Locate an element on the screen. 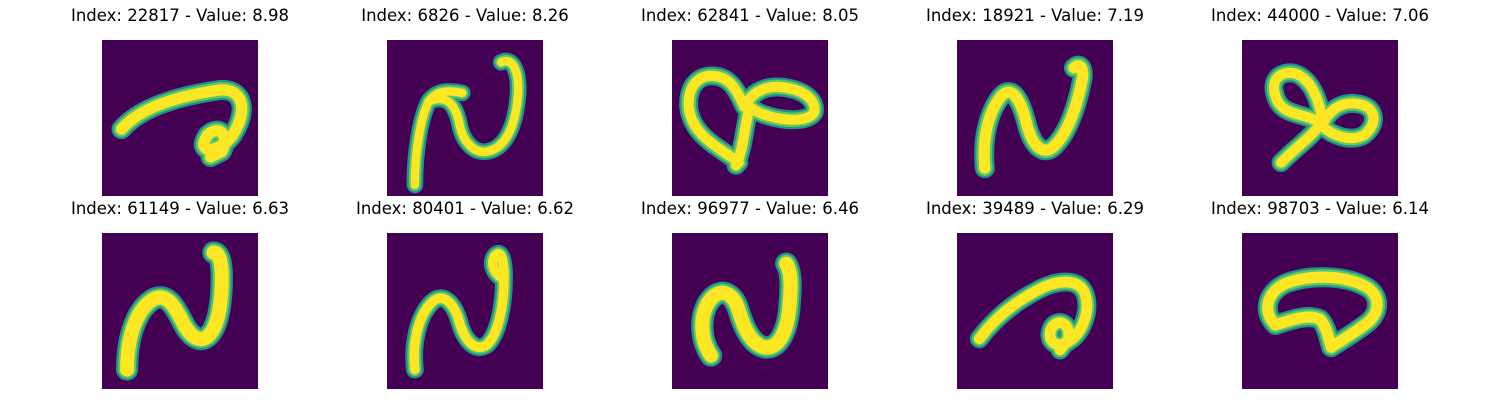 The image size is (1500, 400). sample-panel-5: Index: 44000 - Value: 7.06 is located at coordinates (1320, 99).